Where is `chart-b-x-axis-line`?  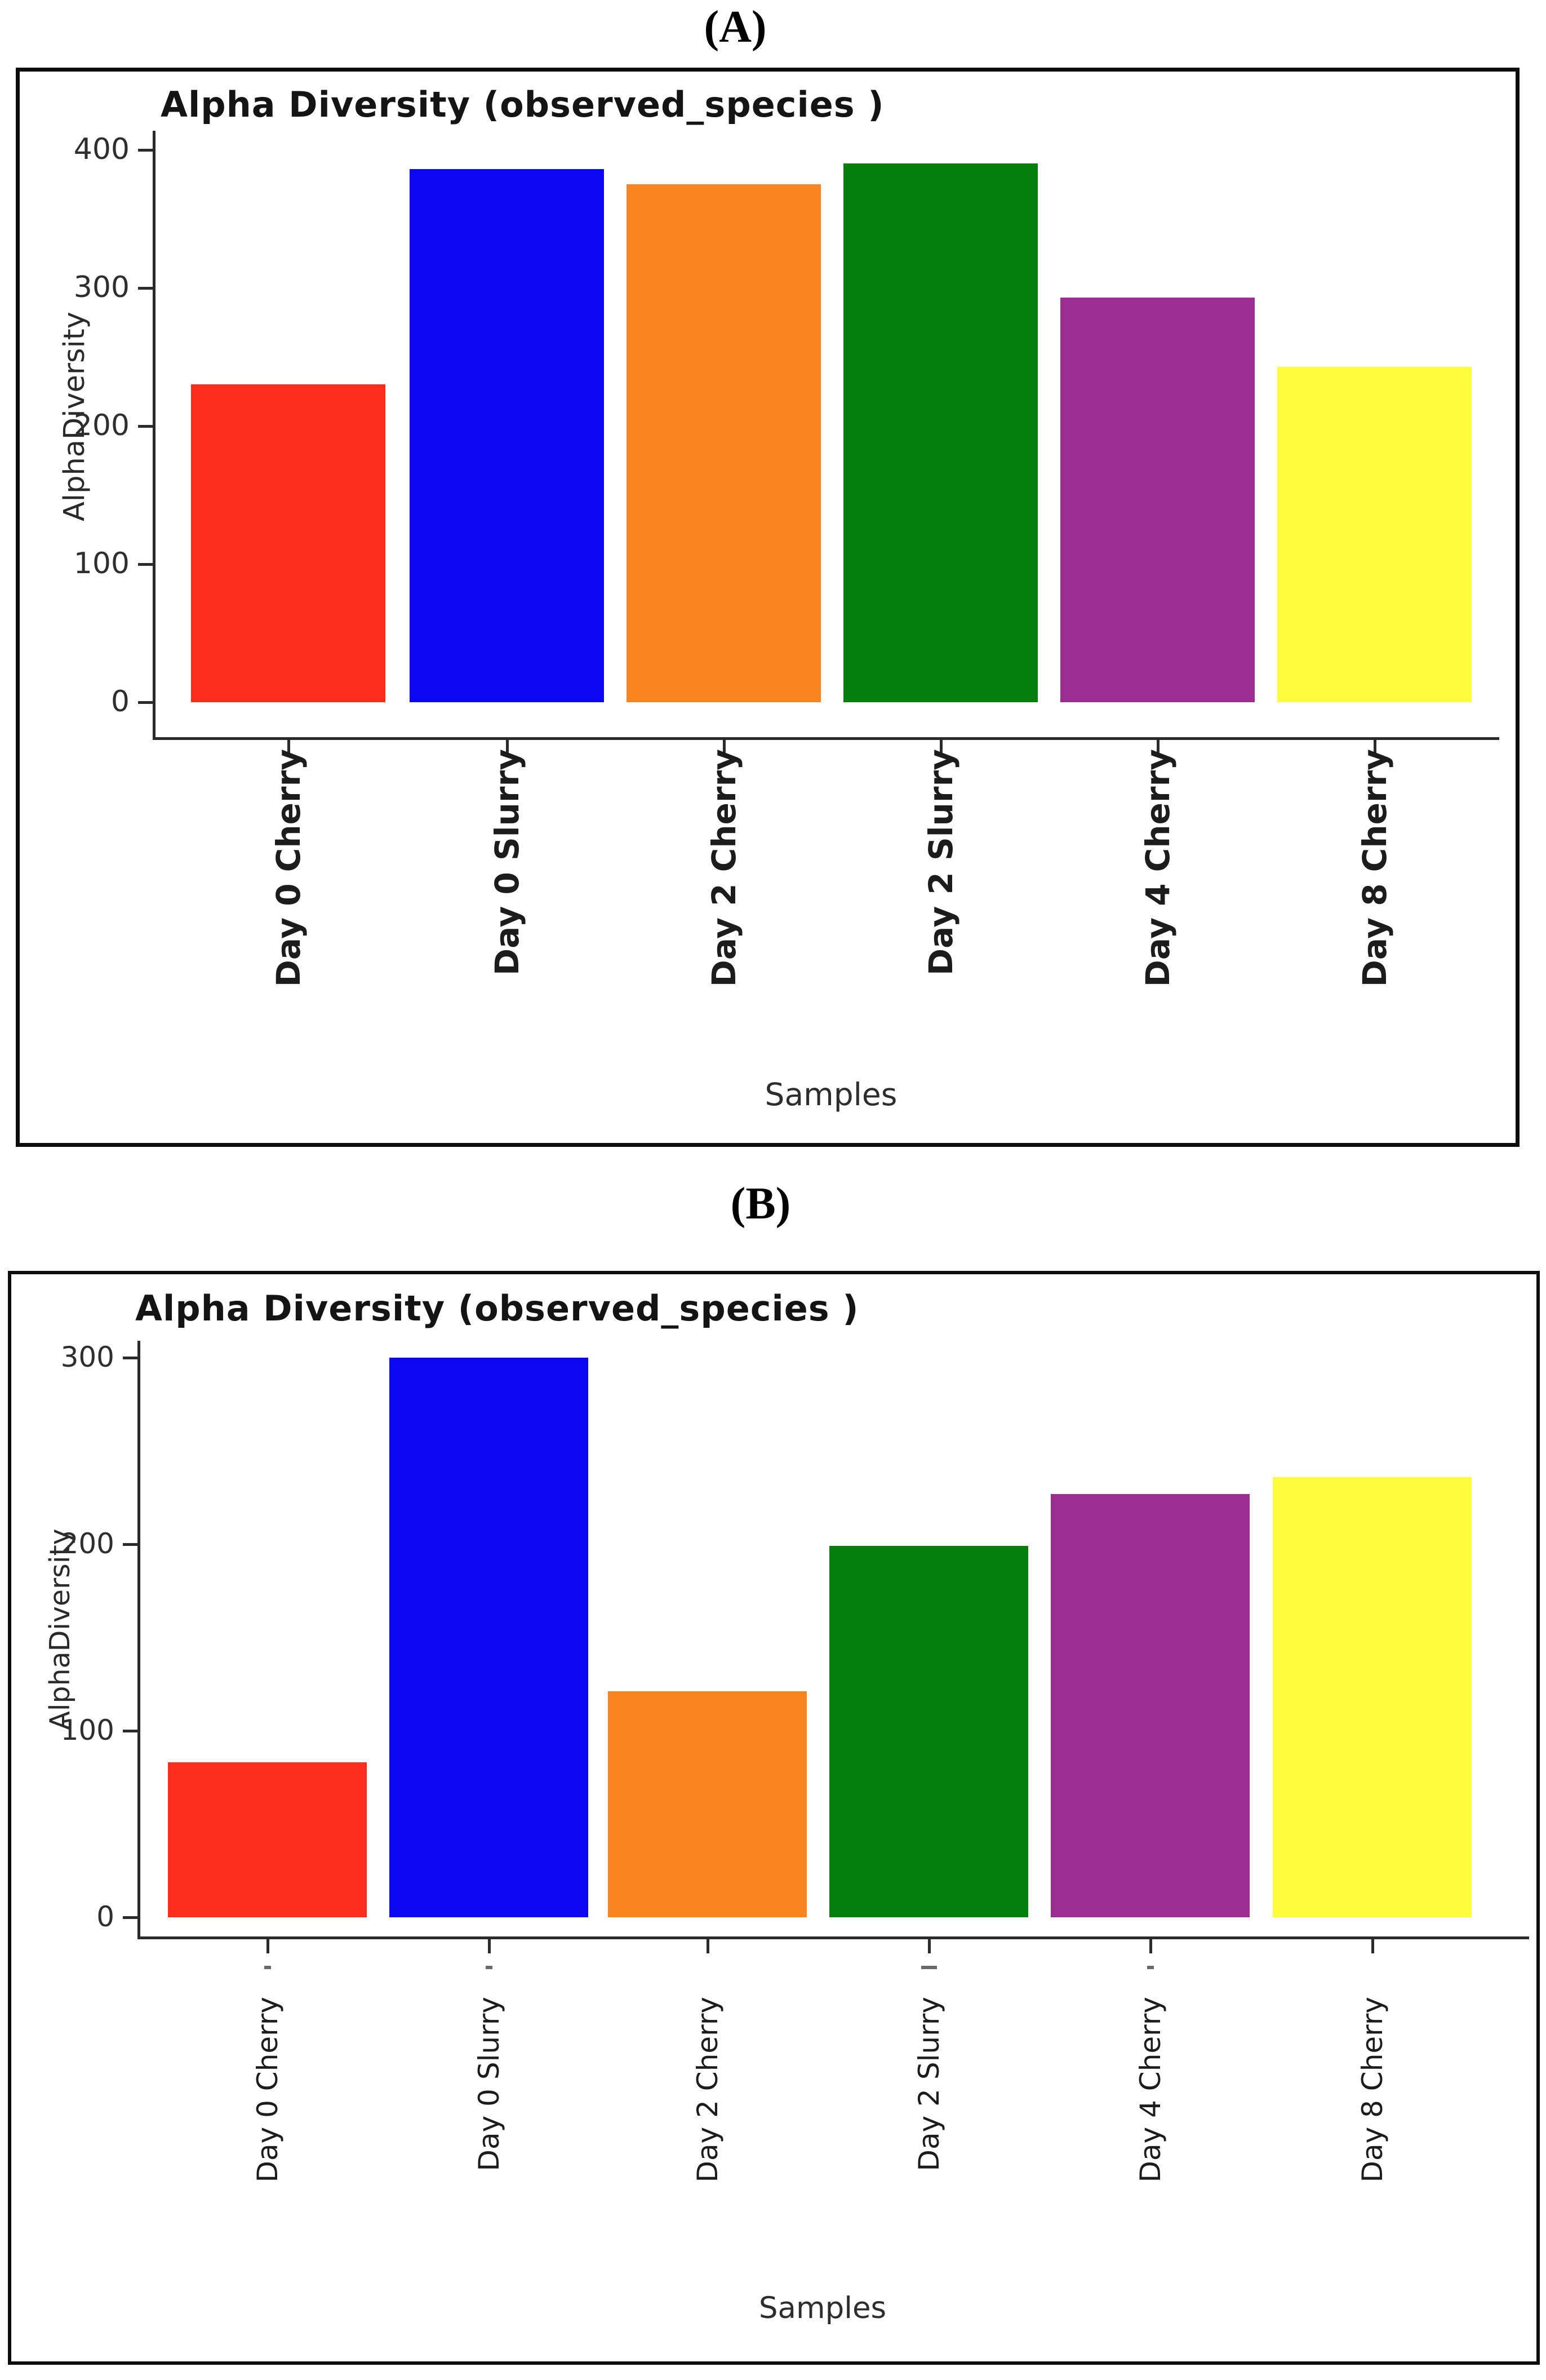
chart-b-x-axis-line is located at coordinates (833, 1937).